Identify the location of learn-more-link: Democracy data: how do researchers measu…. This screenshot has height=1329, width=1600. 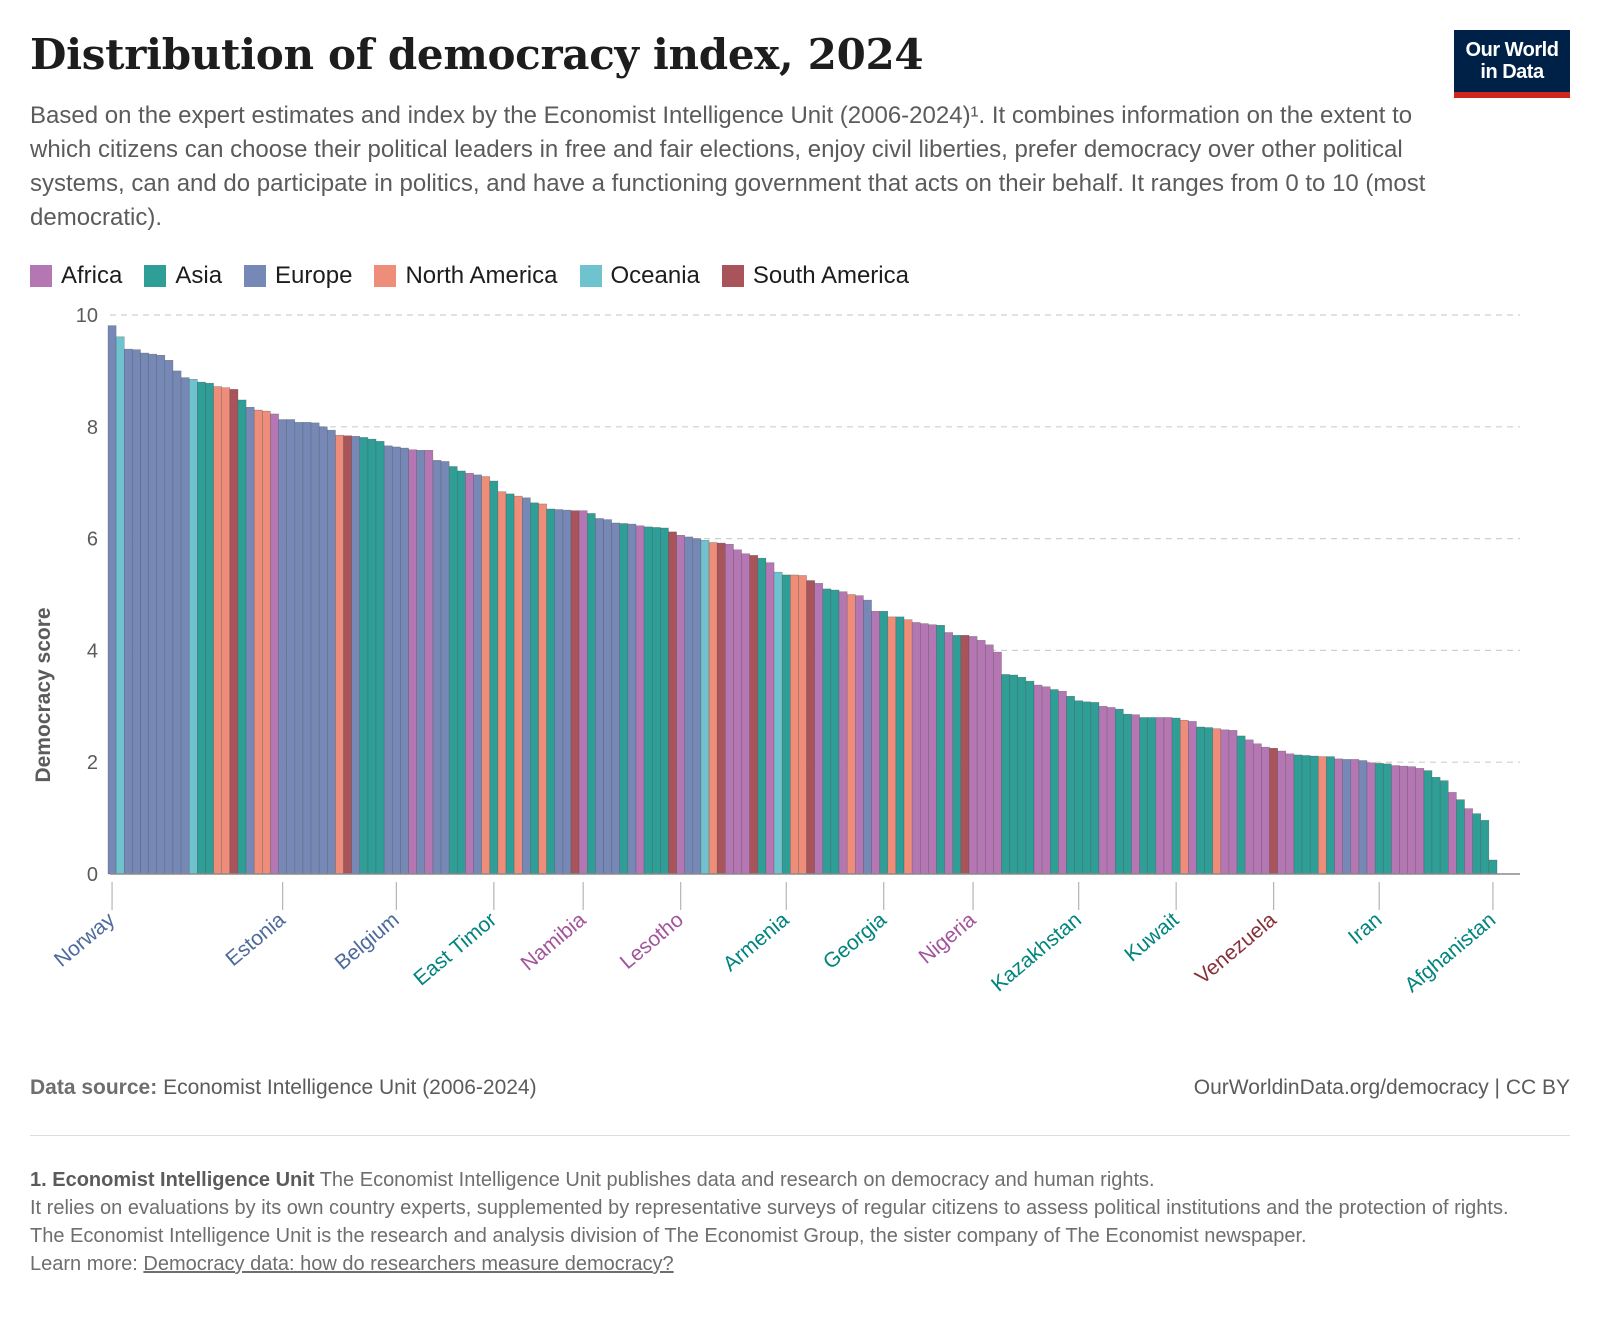
(408, 1264).